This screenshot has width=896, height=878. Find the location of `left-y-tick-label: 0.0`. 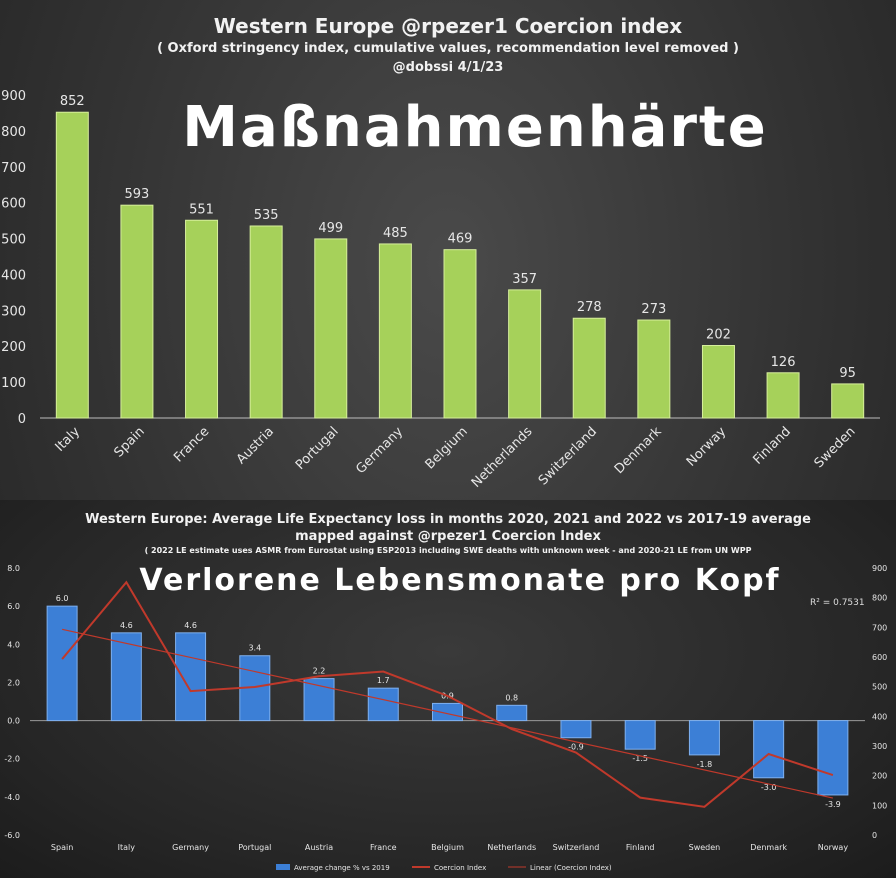

left-y-tick-label: 0.0 is located at coordinates (13, 721).